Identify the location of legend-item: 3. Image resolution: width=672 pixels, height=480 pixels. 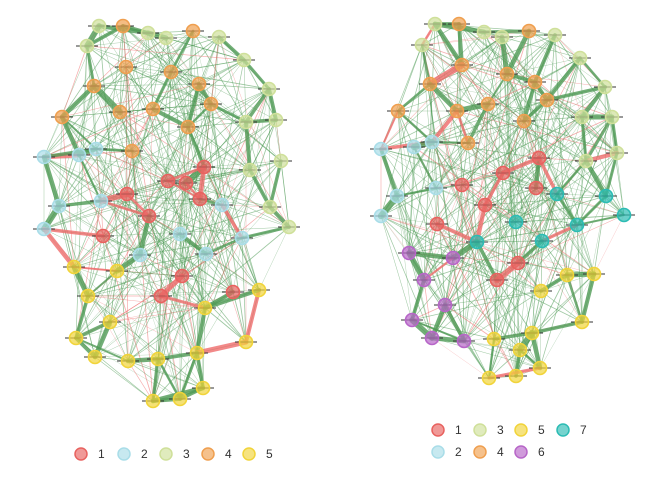
(488, 430).